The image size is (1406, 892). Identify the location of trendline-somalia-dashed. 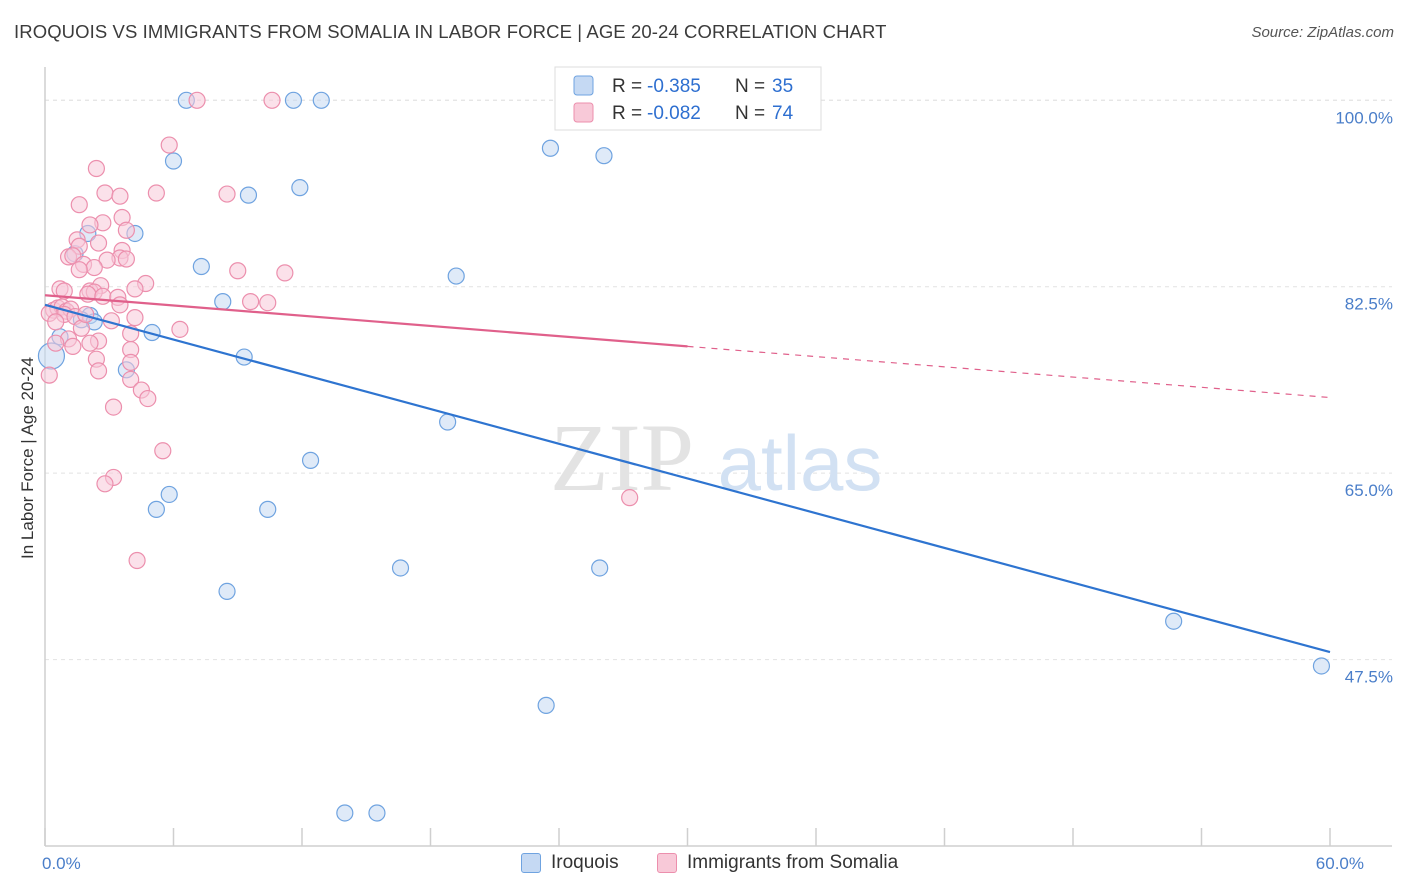
(1009, 372).